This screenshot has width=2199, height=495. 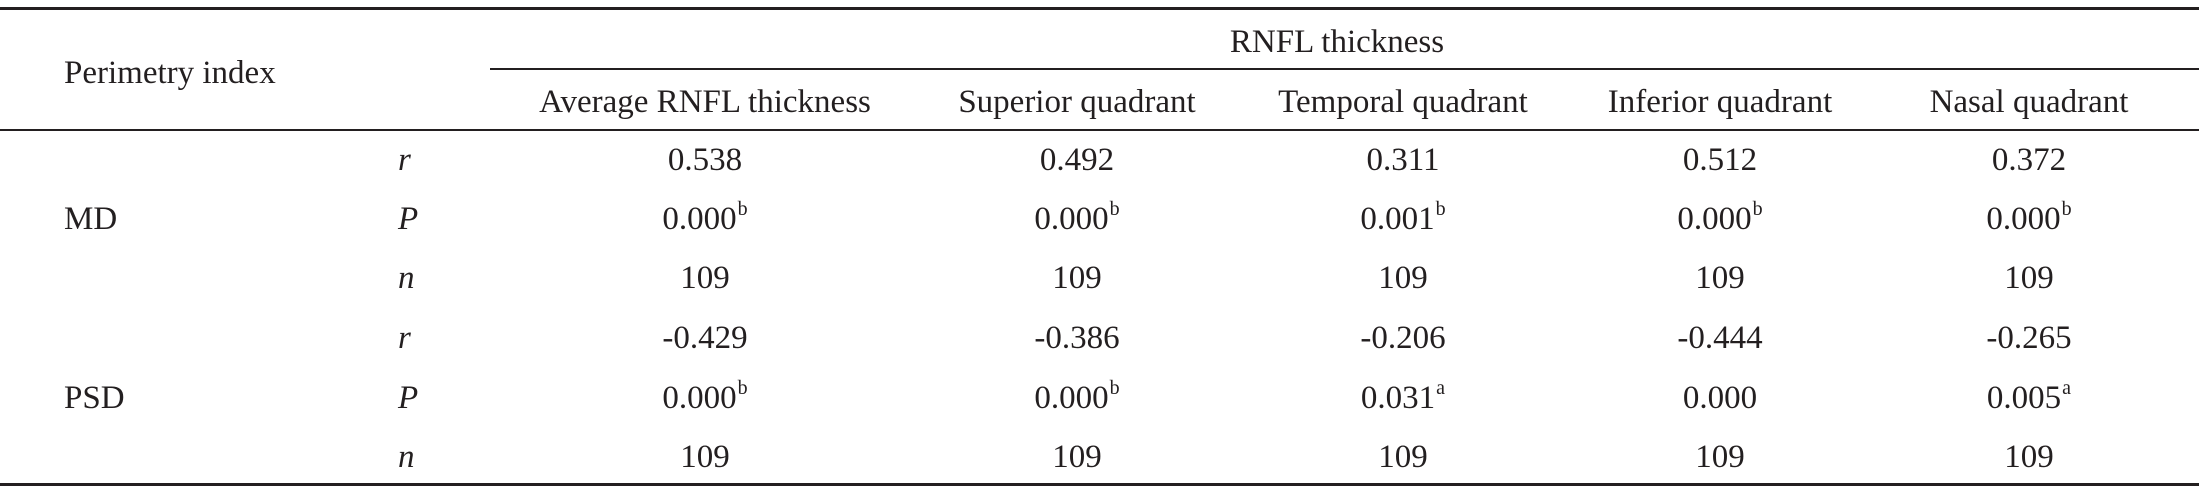 I want to click on cell-value: 0.492, so click(x=1077, y=160).